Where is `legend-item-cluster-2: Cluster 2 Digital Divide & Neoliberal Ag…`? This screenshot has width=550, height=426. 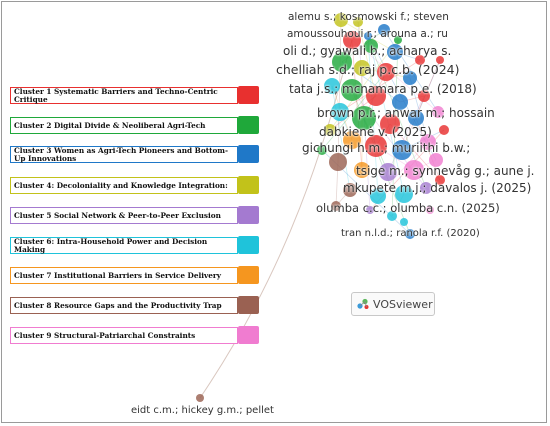 legend-item-cluster-2: Cluster 2 Digital Divide & Neoliberal Ag… is located at coordinates (124, 125).